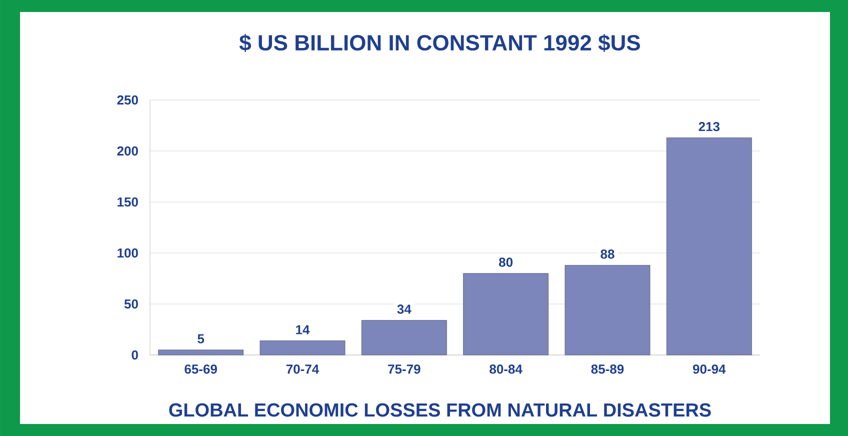 This screenshot has height=436, width=848. I want to click on x-axis-title: GLOBAL ECONOMIC LOSSES FROM NATURAL DISASTERS, so click(440, 410).